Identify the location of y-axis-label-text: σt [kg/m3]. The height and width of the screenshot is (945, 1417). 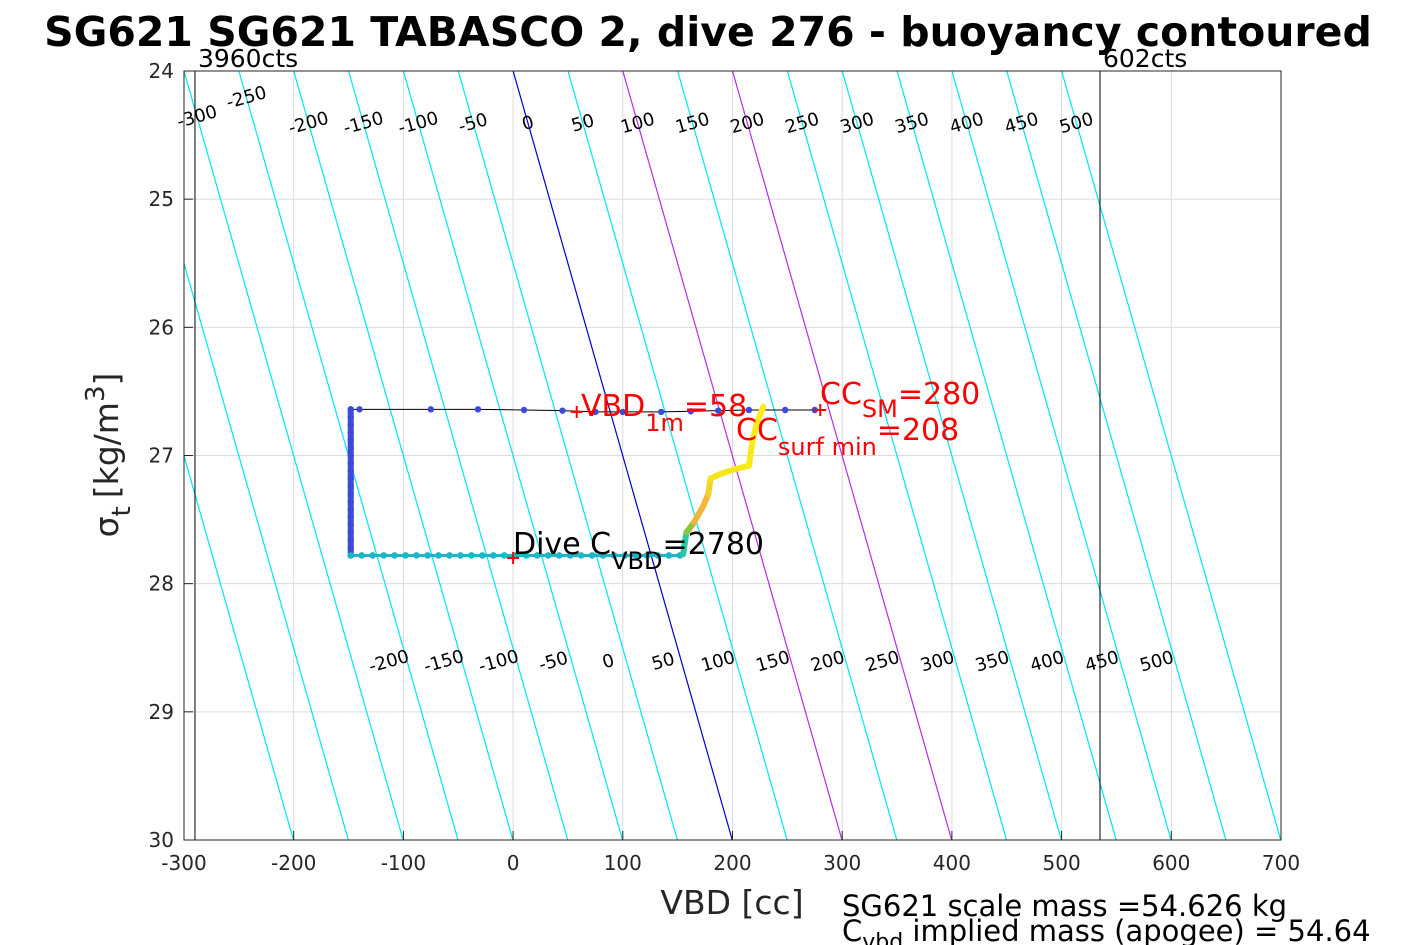
(109, 455).